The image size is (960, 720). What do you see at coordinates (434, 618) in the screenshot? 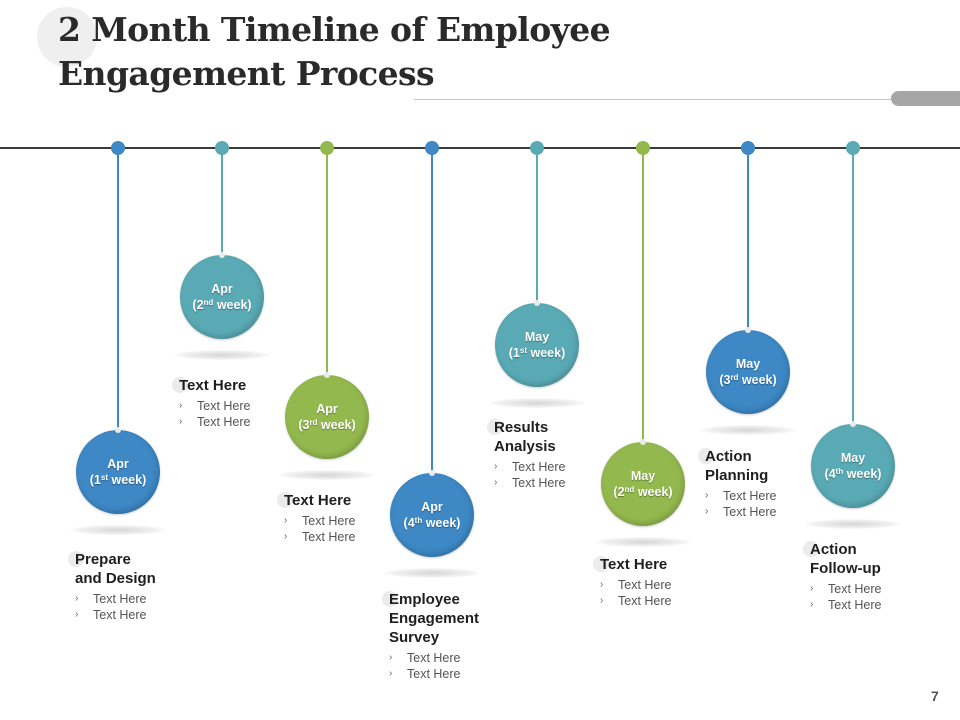
I see `milestone-heading-line: Engagement` at bounding box center [434, 618].